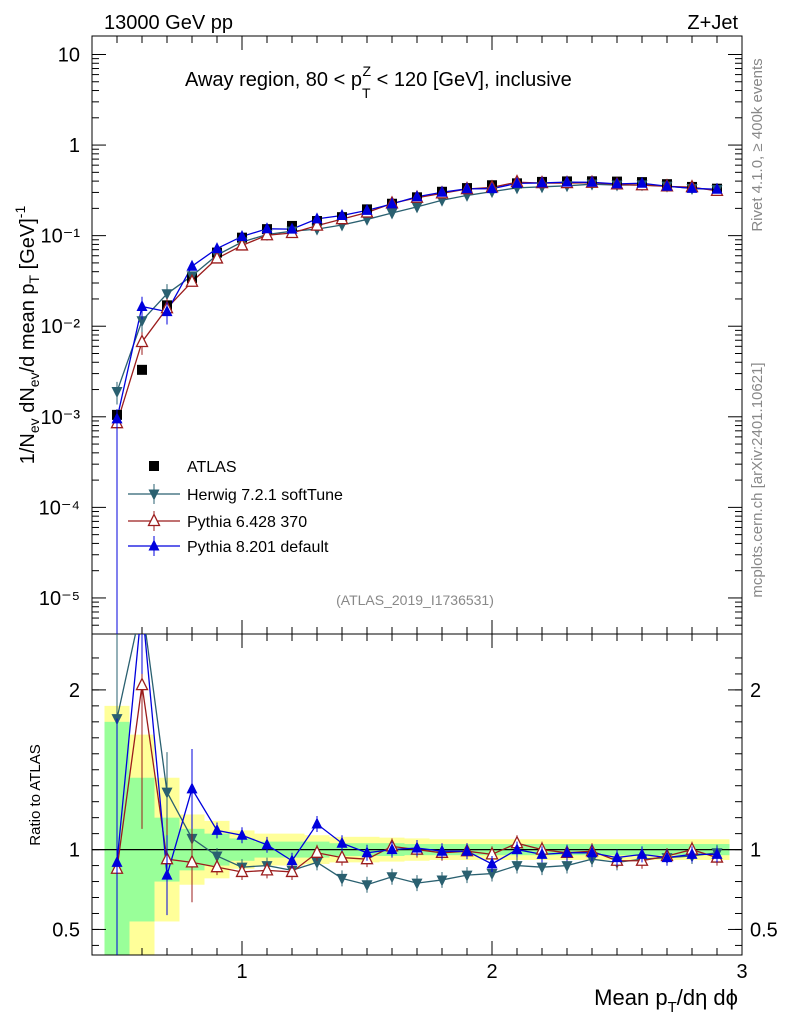 The height and width of the screenshot is (1024, 786). Describe the element at coordinates (27, 335) in the screenshot. I see `main-y-axis-label: 1/Nev dNev/d mean pT [GeV]-1` at that location.